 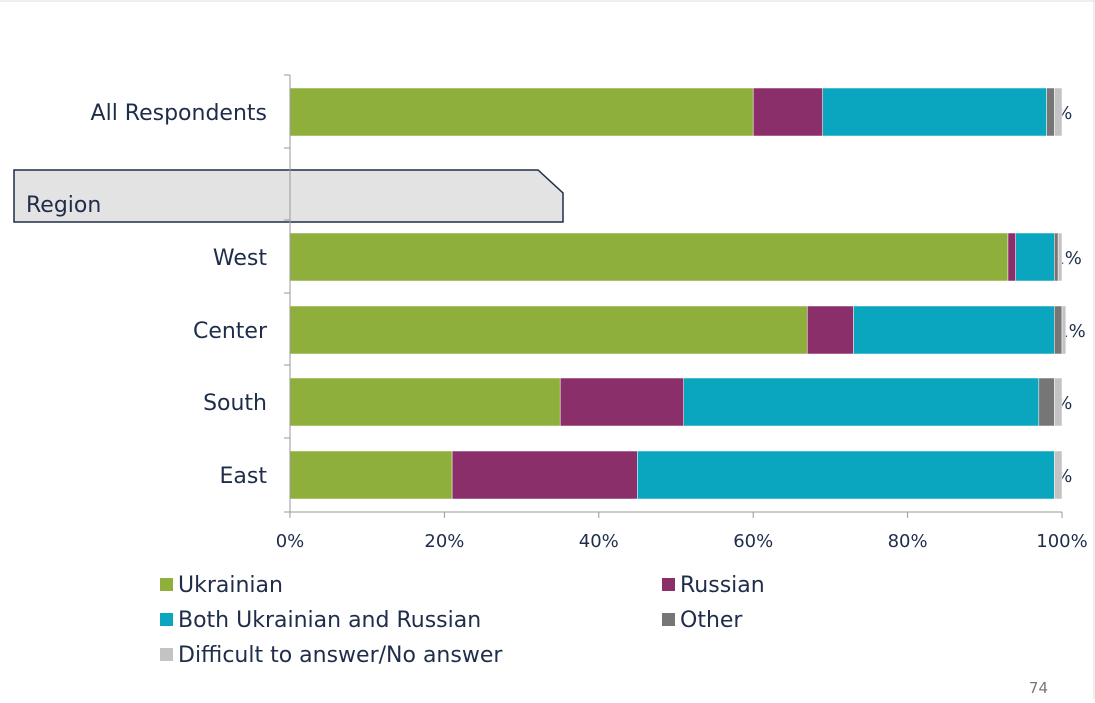 What do you see at coordinates (1038, 688) in the screenshot?
I see `page-number: 74` at bounding box center [1038, 688].